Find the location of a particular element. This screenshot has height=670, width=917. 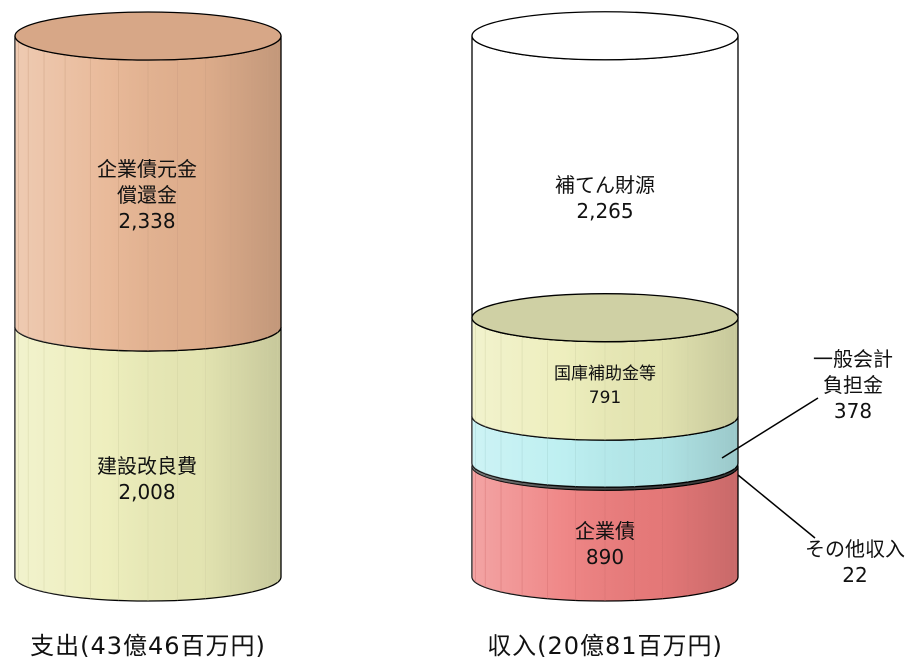

segment-label-kigyosai-gankin: 企業債元金 償還金 2,338 is located at coordinates (147, 195).